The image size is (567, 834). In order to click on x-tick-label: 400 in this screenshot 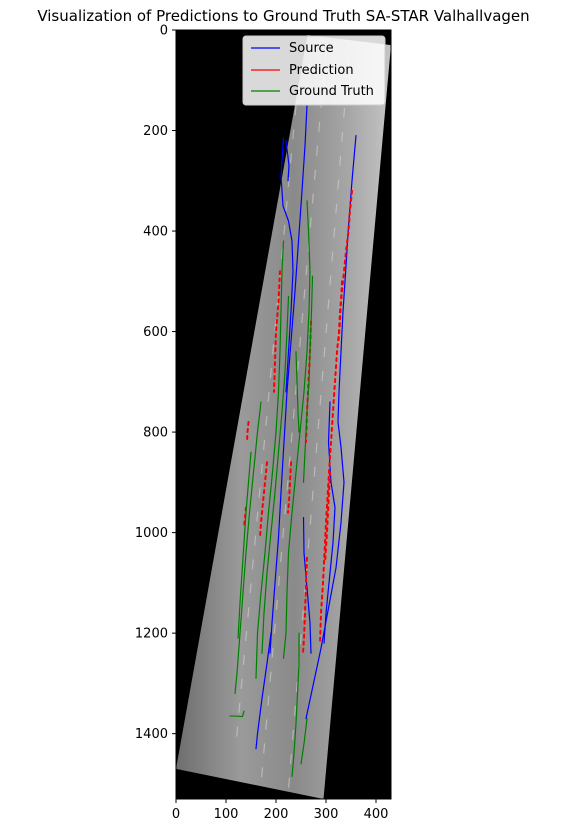, I will do `click(376, 814)`.